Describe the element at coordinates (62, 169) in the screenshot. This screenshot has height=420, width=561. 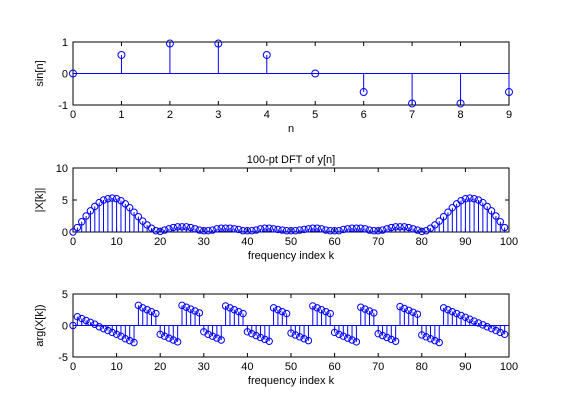
I see `y-tick-label: 10` at that location.